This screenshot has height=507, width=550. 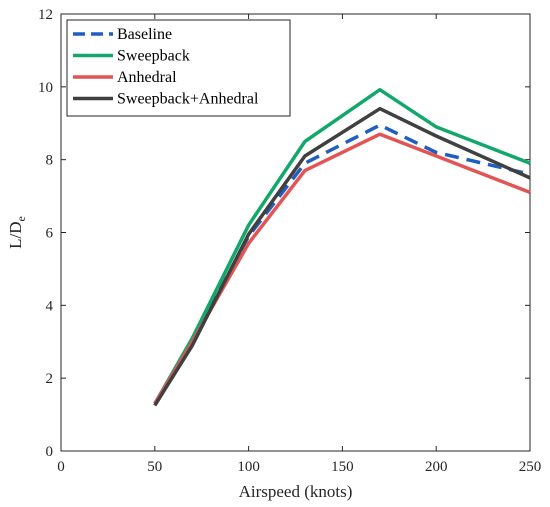 What do you see at coordinates (154, 467) in the screenshot?
I see `x-tick-label: 50` at bounding box center [154, 467].